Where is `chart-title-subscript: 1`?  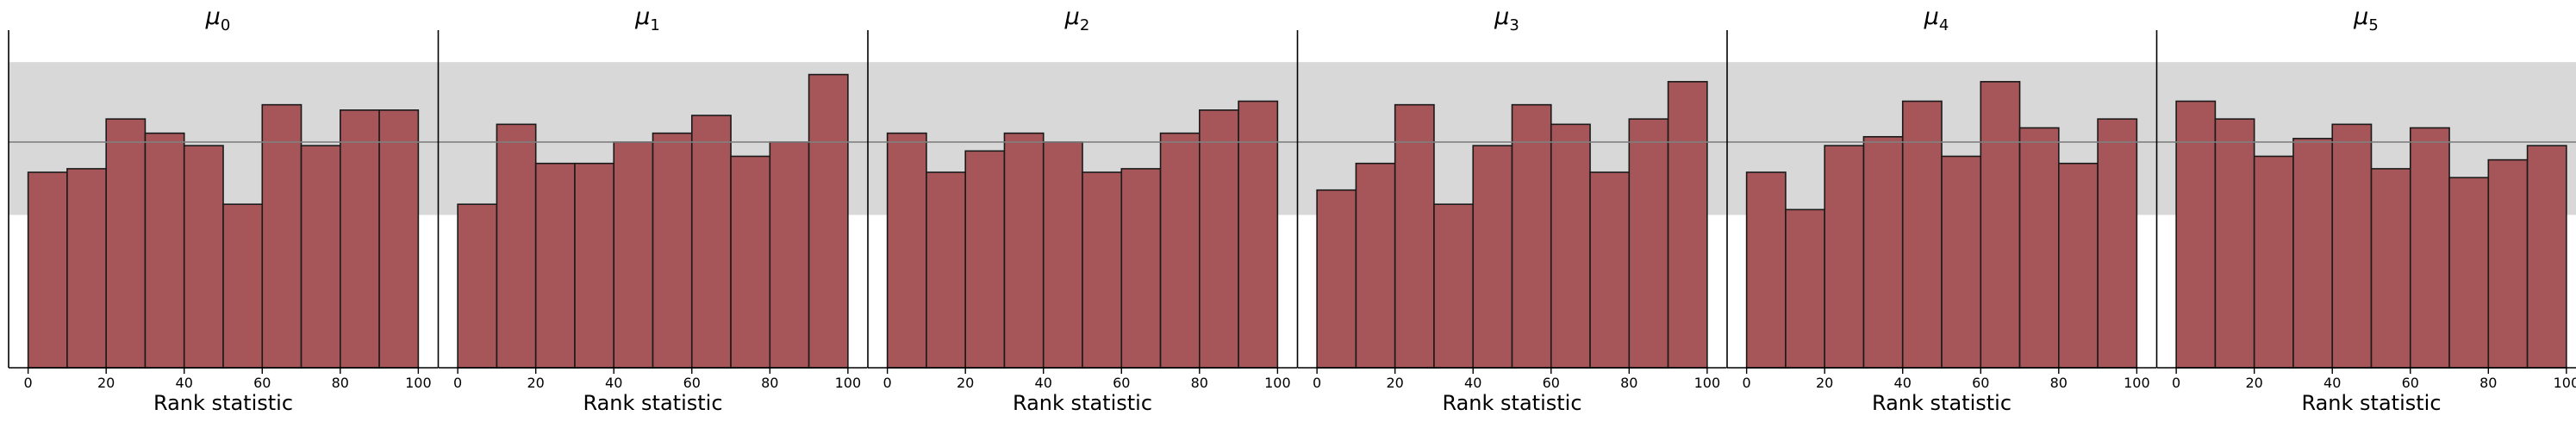 chart-title-subscript: 1 is located at coordinates (654, 25).